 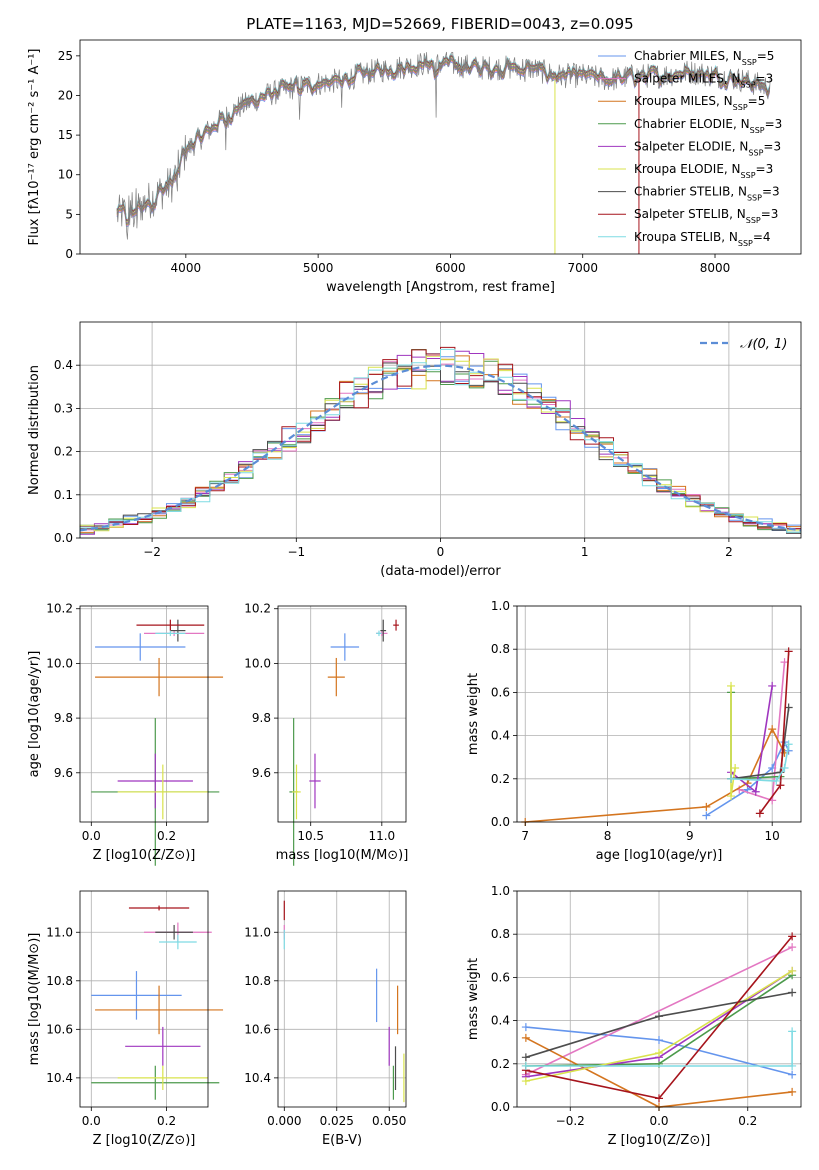 I want to click on content-weight_vs_Z, so click(x=659, y=1021).